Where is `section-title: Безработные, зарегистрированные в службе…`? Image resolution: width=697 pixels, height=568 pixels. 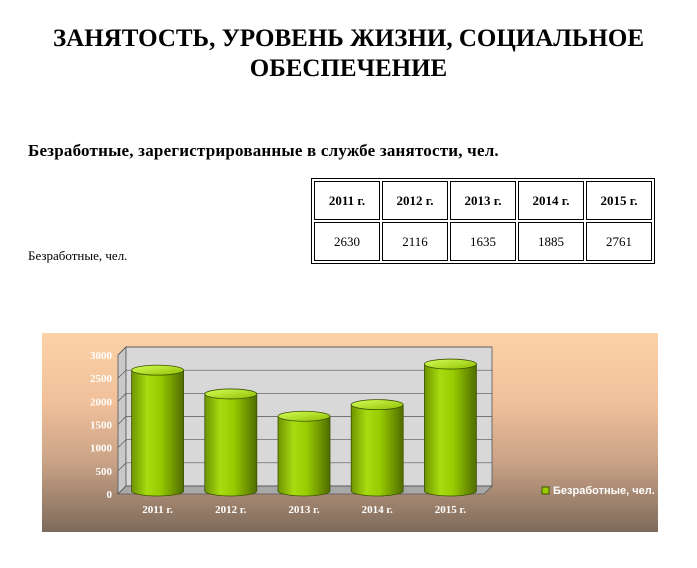
section-title: Безработные, зарегистрированные в службе… is located at coordinates (263, 150).